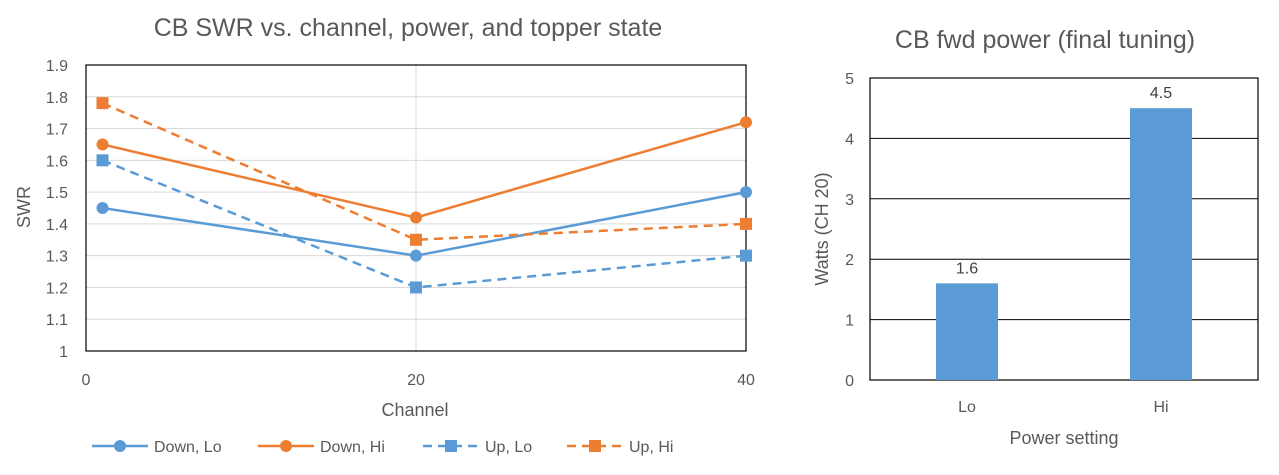 The width and height of the screenshot is (1279, 475). What do you see at coordinates (1161, 93) in the screenshot?
I see `bar-value-label: 4.5` at bounding box center [1161, 93].